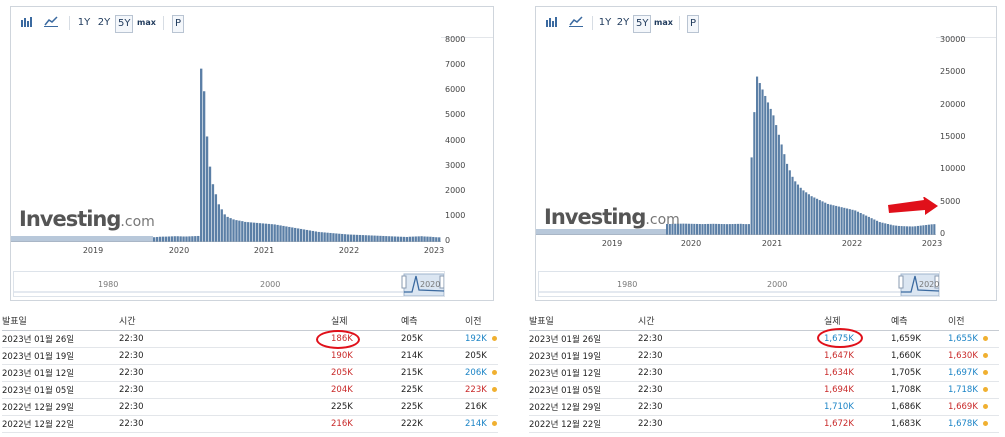  I want to click on left-range-navigator: 1980 2000 2020, so click(229, 284).